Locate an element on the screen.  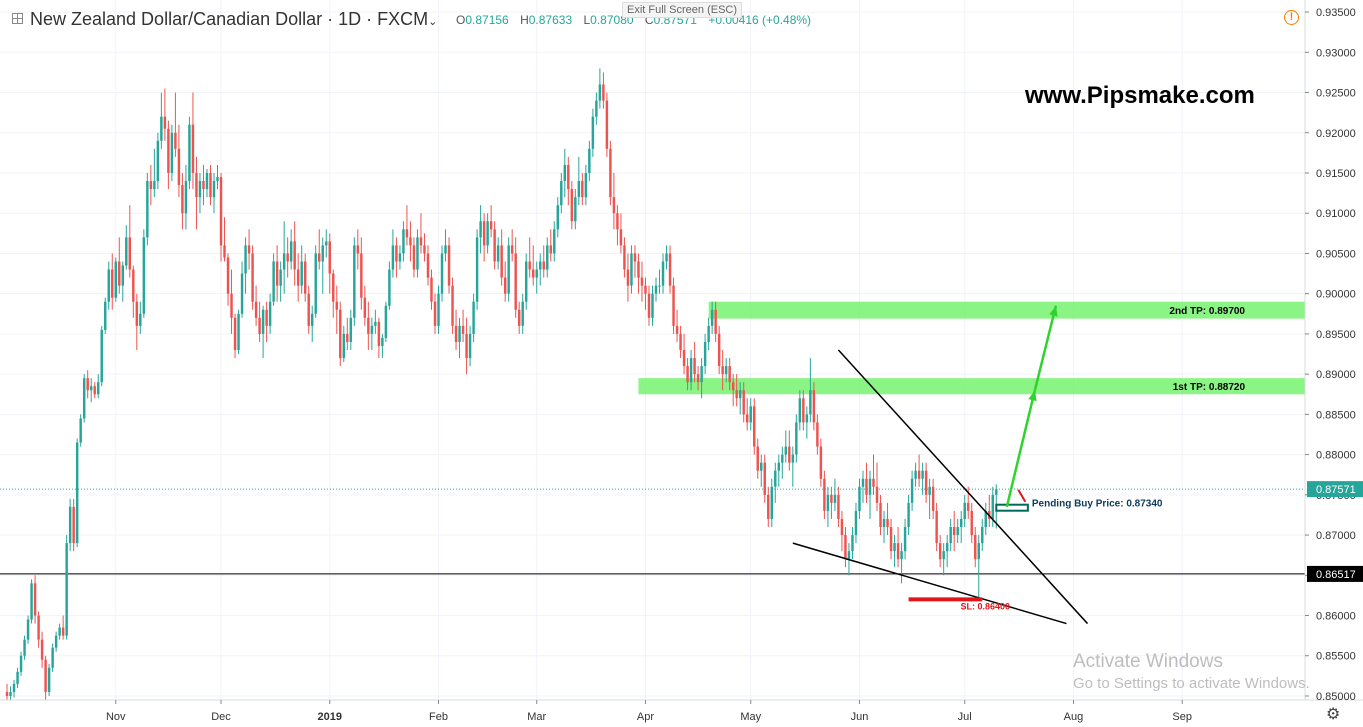
x-tick-label: Apr is located at coordinates (645, 717).